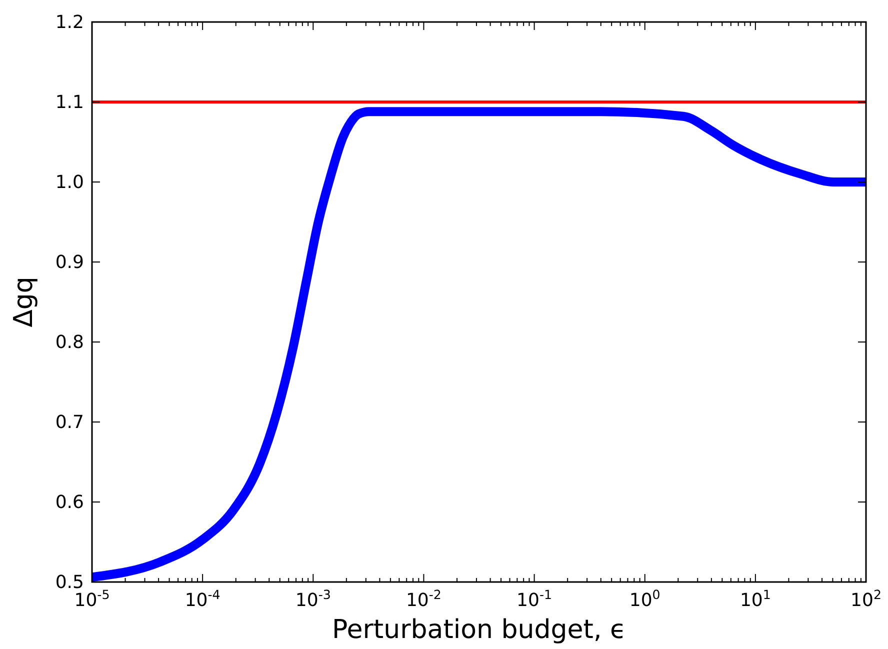 The image size is (888, 649). Describe the element at coordinates (866, 598) in the screenshot. I see `x-tick-label: 10$^{2}$` at that location.